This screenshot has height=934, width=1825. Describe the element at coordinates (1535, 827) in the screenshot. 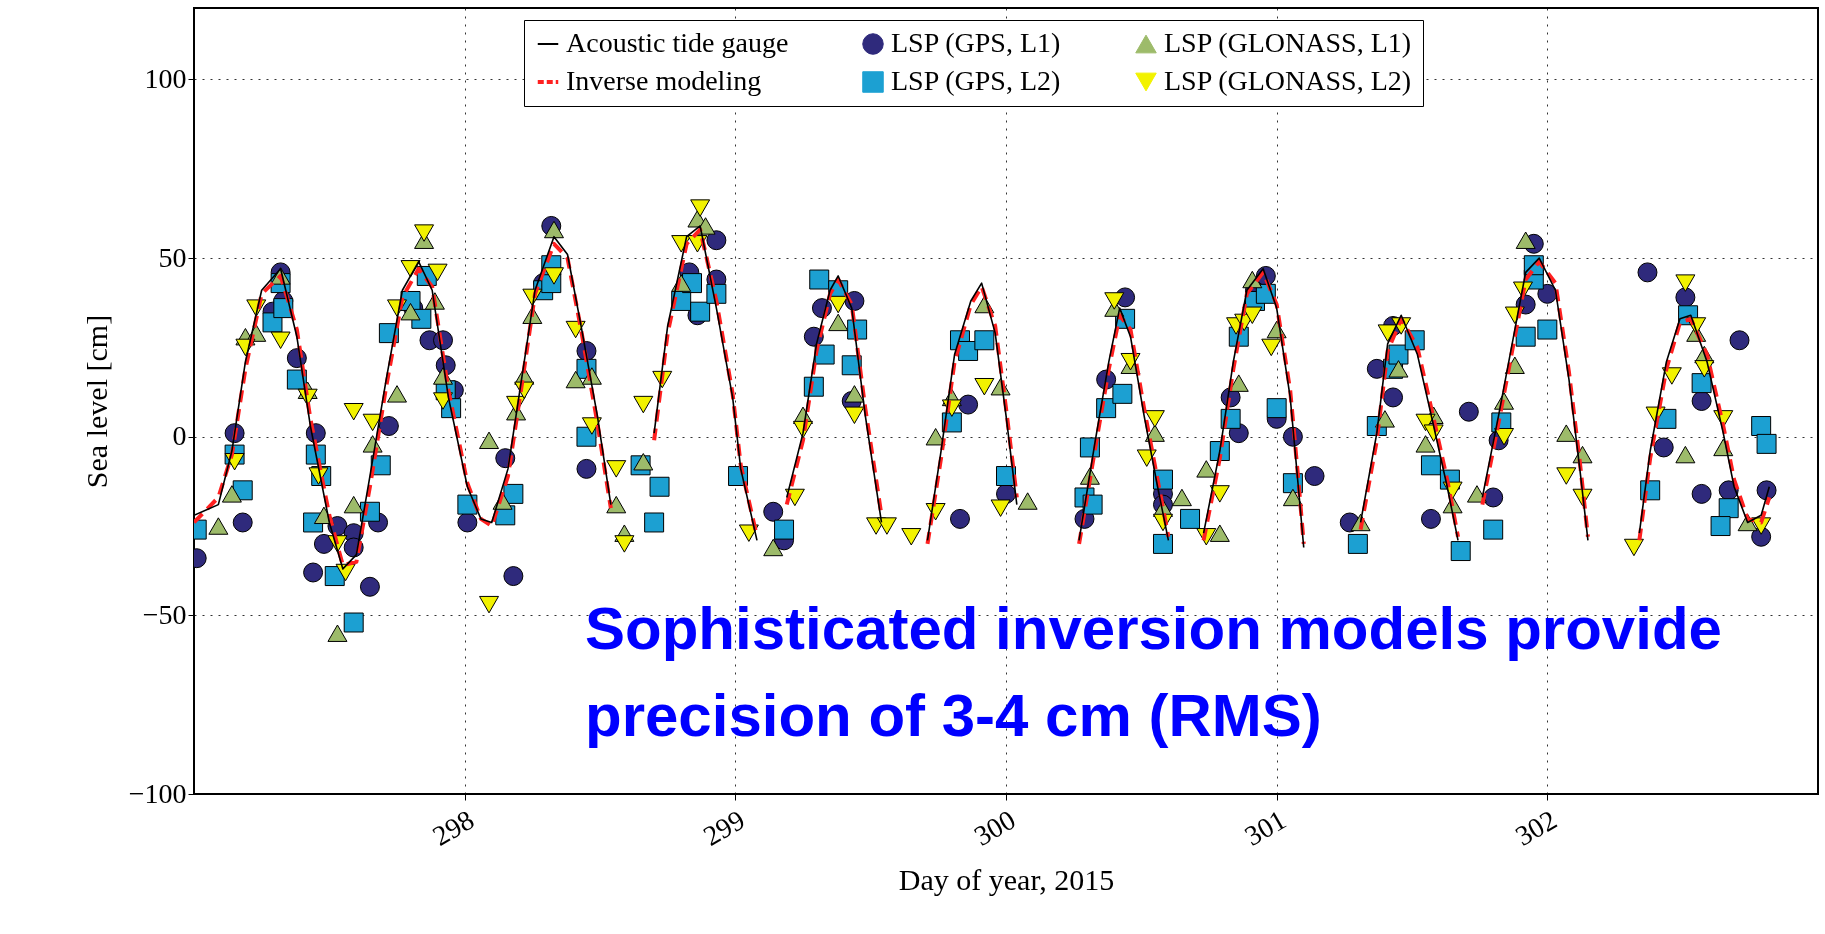

I see `x-tick-label: 302` at that location.